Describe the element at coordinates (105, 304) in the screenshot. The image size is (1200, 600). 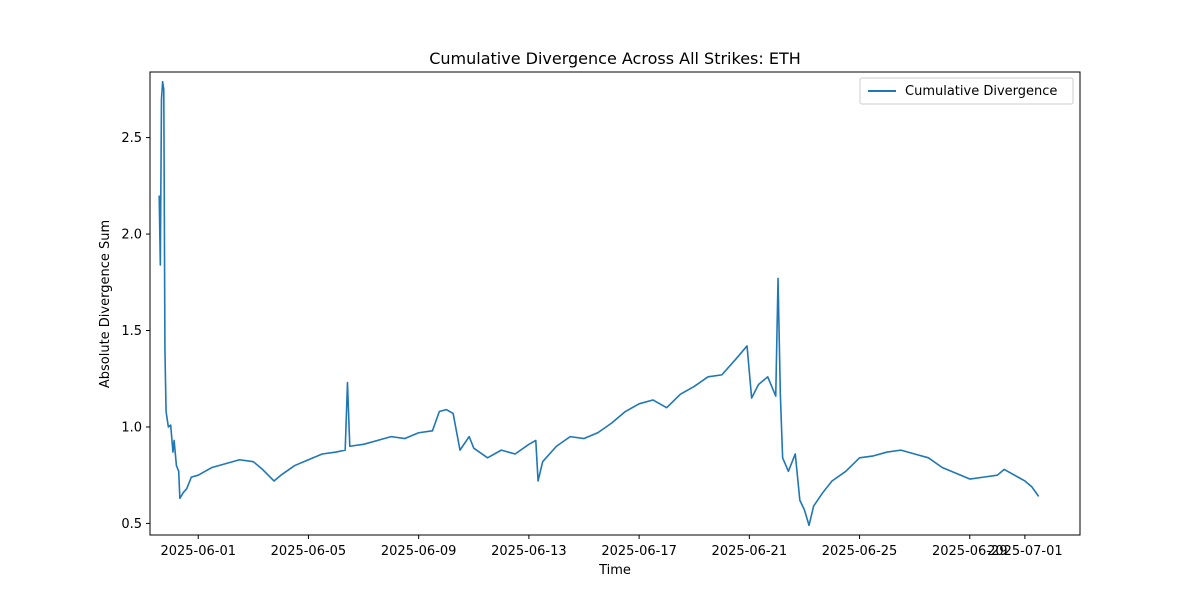
I see `y-axis-title: Absolute Divergence Sum` at that location.